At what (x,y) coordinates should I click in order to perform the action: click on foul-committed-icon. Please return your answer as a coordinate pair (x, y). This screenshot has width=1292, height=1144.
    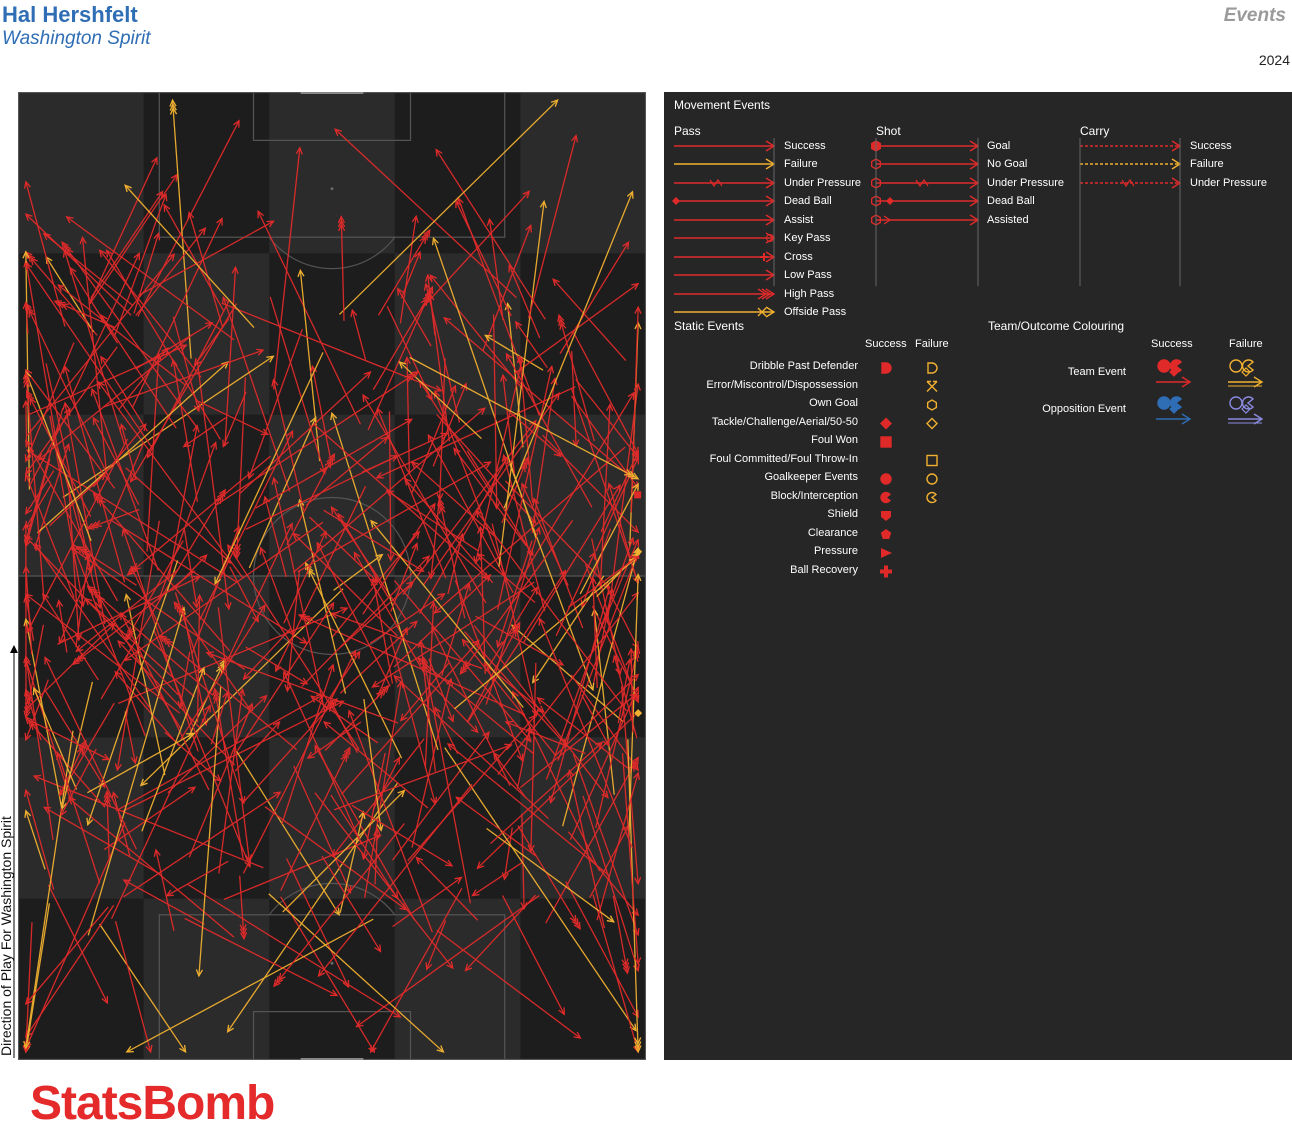
    Looking at the image, I should click on (932, 460).